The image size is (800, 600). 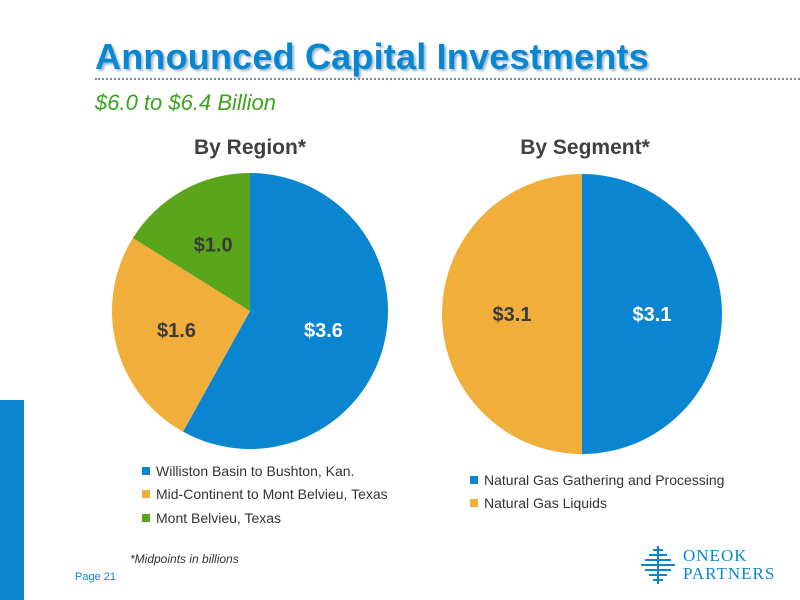 What do you see at coordinates (447, 79) in the screenshot?
I see `title-divider` at bounding box center [447, 79].